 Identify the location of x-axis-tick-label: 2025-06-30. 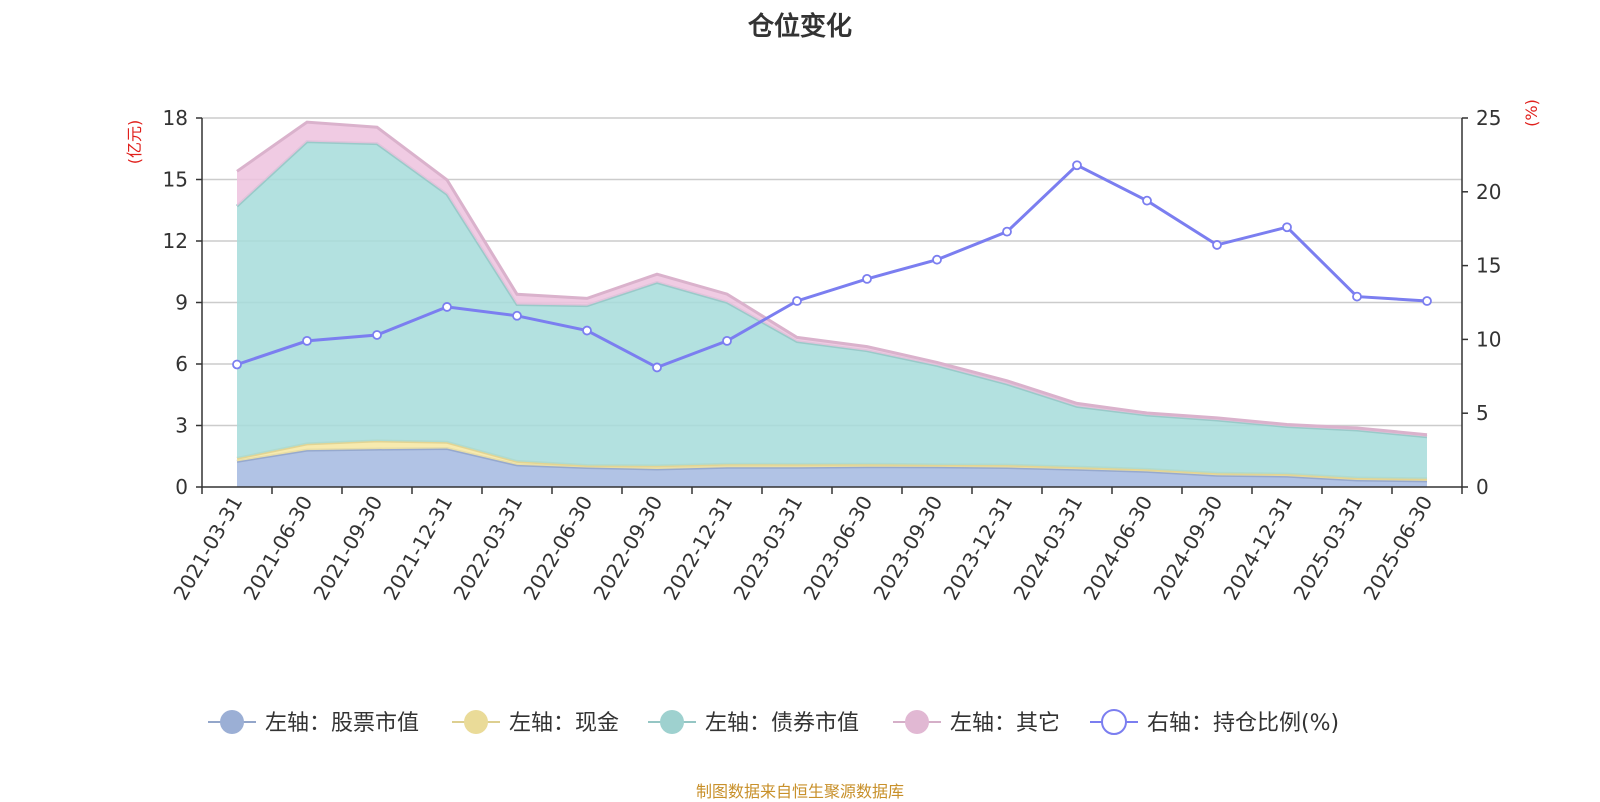
(1397, 548).